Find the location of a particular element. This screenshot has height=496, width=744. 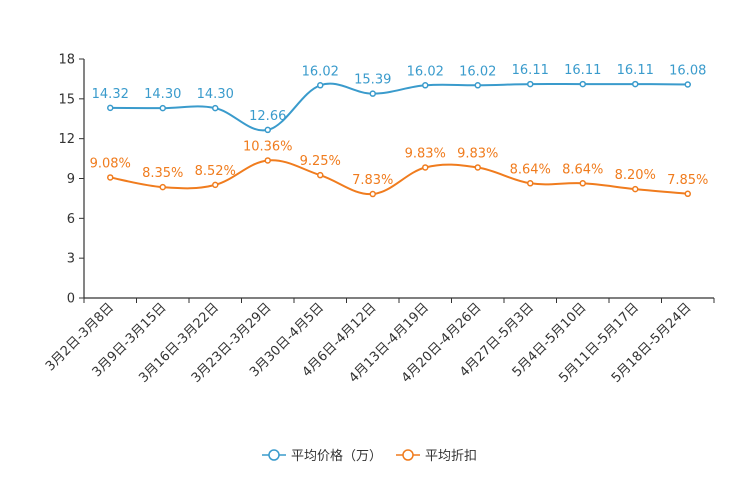

y-tick-label: 6 is located at coordinates (71, 219).